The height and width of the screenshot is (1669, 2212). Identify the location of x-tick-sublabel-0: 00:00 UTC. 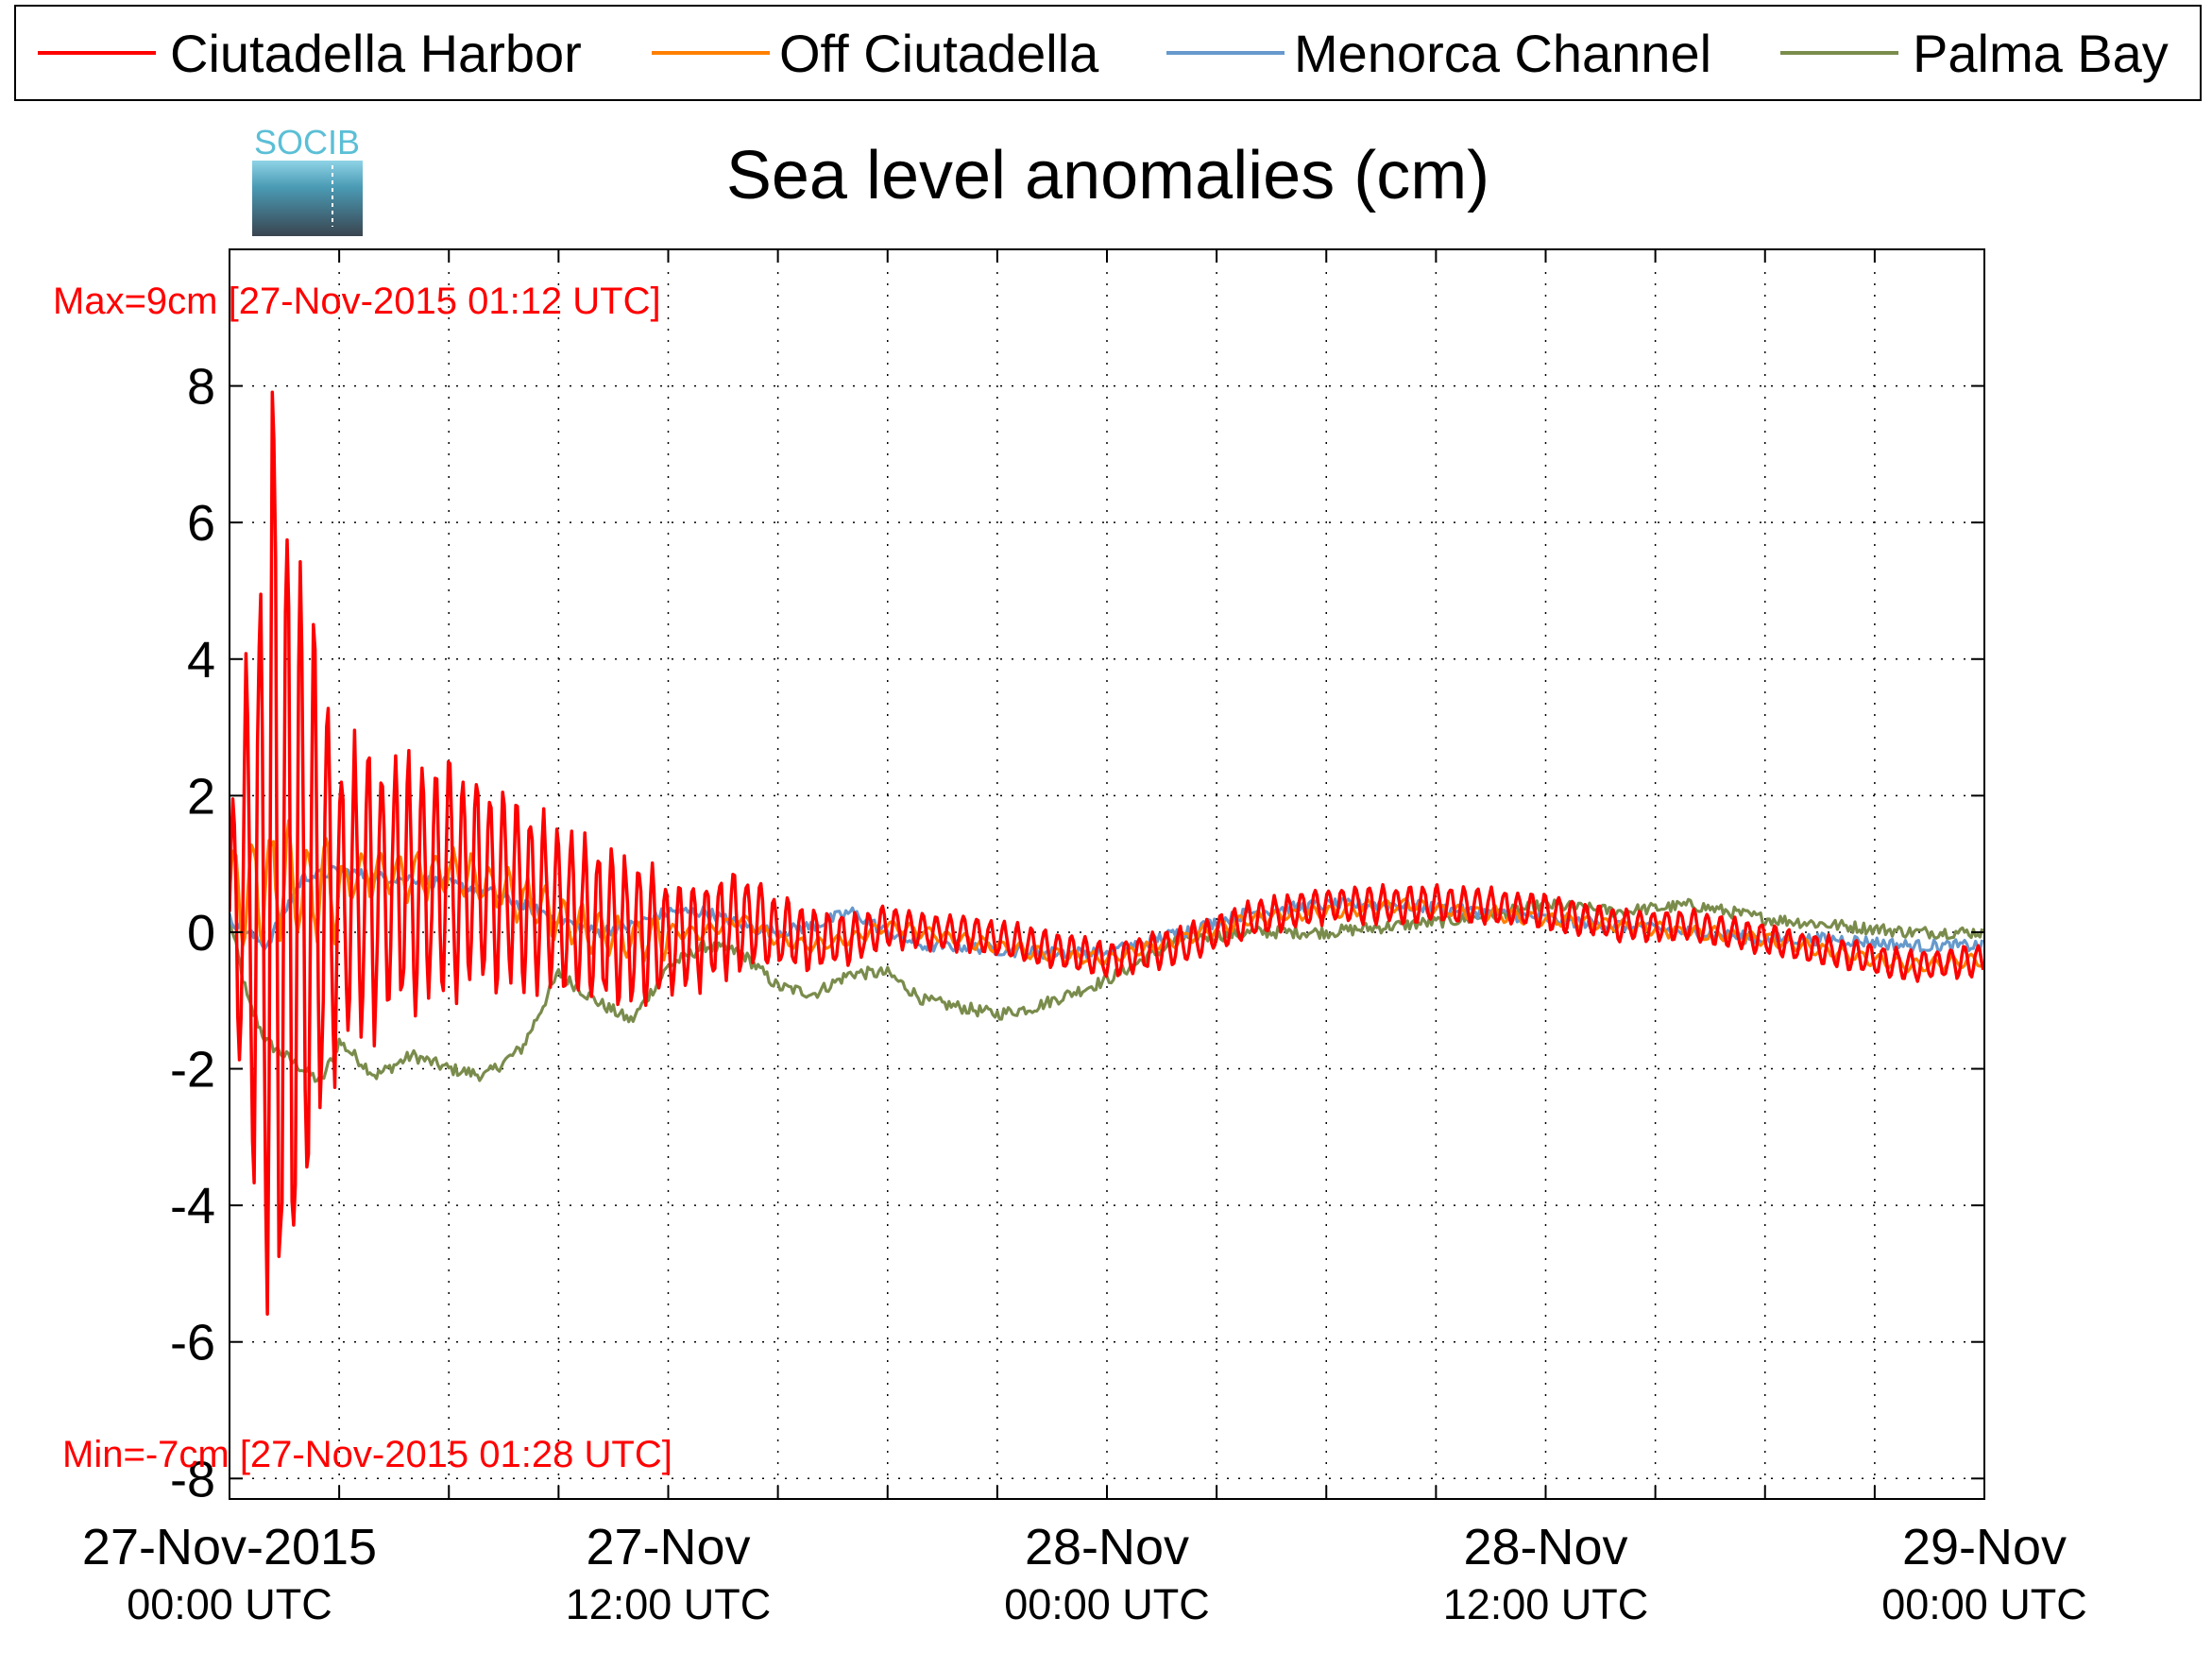
(229, 1604).